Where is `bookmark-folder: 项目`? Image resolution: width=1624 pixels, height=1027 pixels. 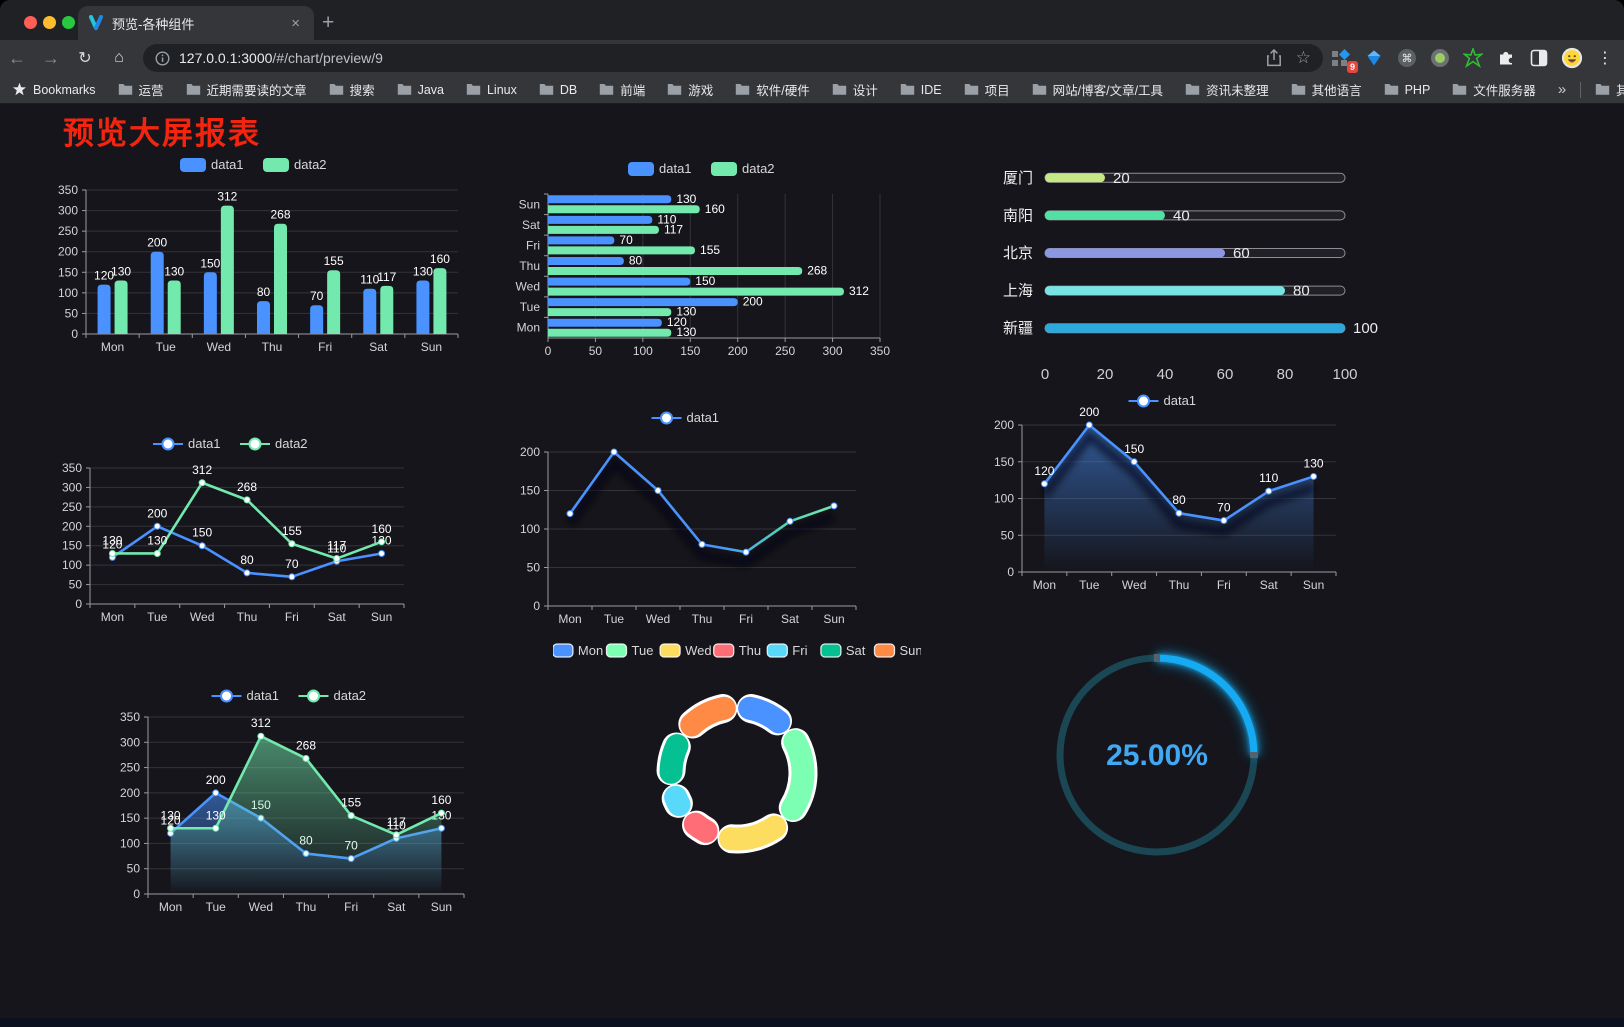
bookmark-folder: 项目 is located at coordinates (987, 89).